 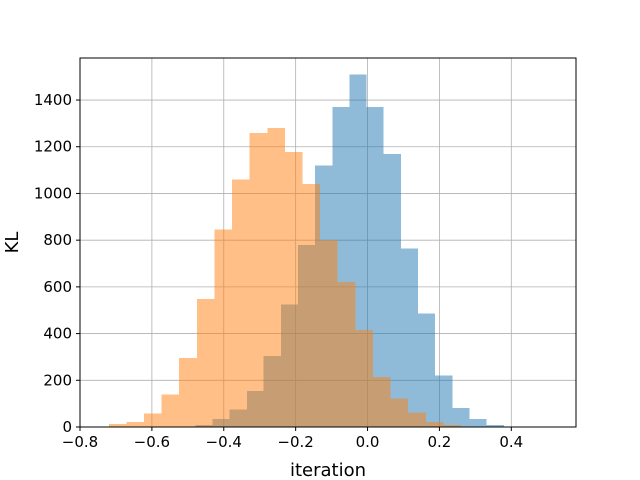 What do you see at coordinates (53, 193) in the screenshot?
I see `y-tick-label: 1000` at bounding box center [53, 193].